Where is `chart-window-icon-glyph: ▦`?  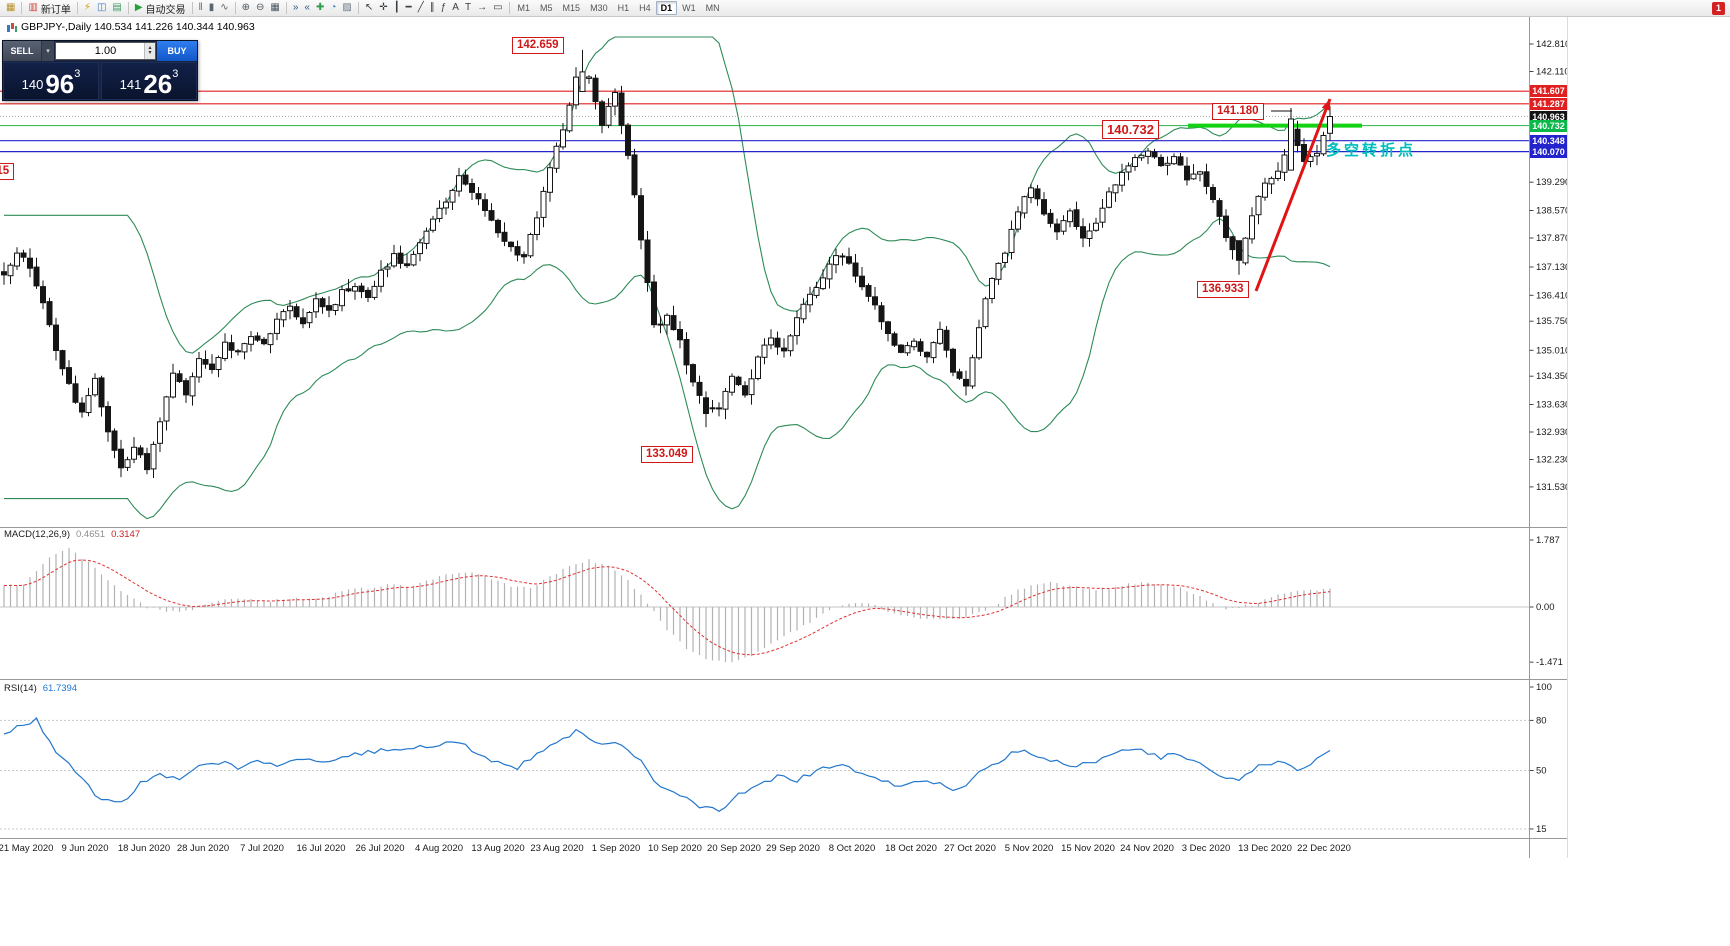
chart-window-icon-glyph: ▦ is located at coordinates (11, 7).